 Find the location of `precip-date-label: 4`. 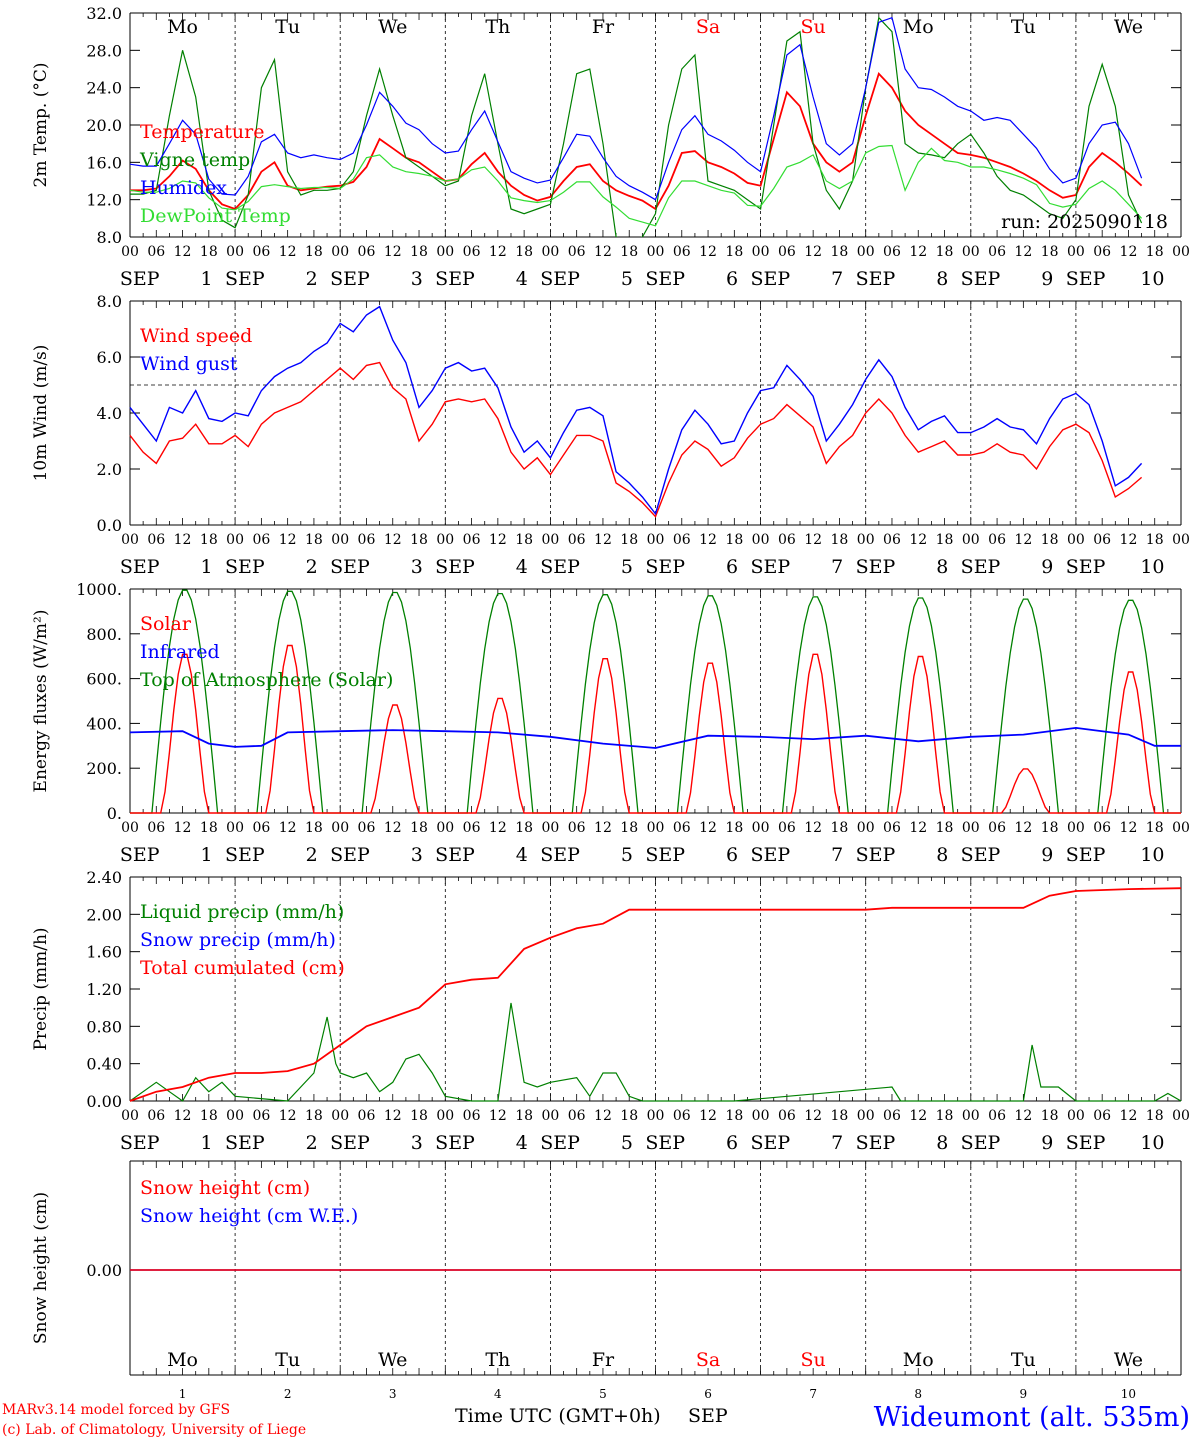

precip-date-label: 4 is located at coordinates (522, 1143).